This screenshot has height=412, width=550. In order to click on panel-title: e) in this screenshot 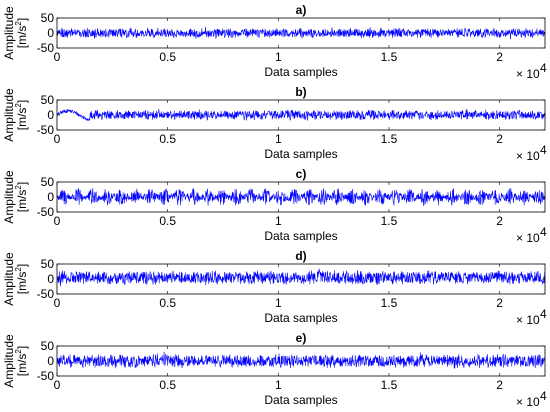, I will do `click(301, 338)`.